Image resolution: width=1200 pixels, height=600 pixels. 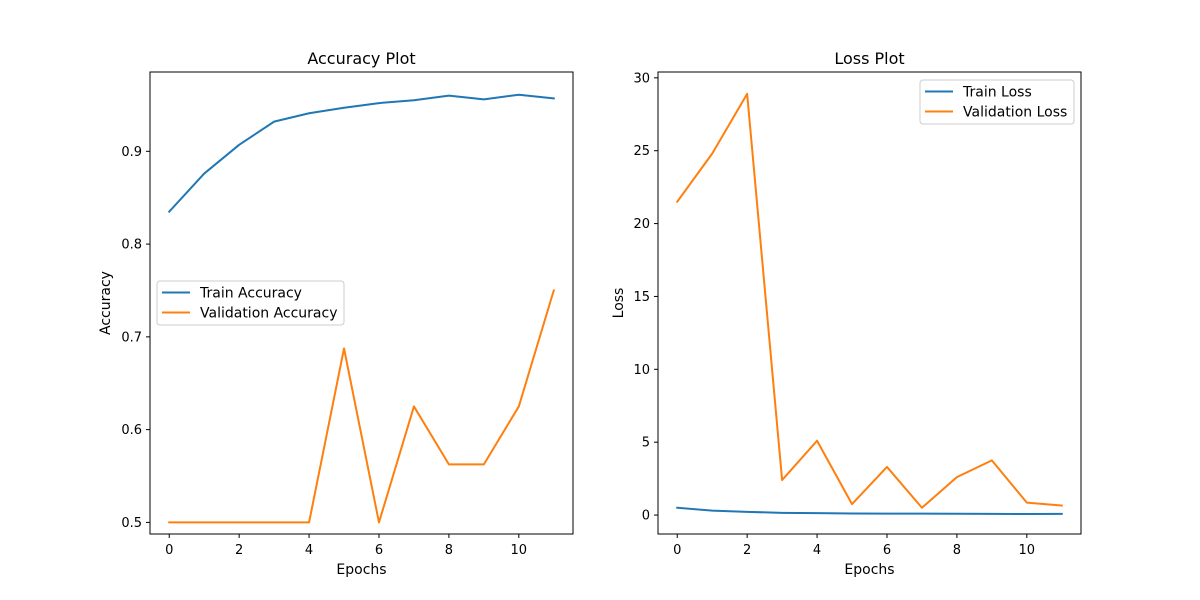 What do you see at coordinates (449, 550) in the screenshot?
I see `accuracy-x-tick-label: 8` at bounding box center [449, 550].